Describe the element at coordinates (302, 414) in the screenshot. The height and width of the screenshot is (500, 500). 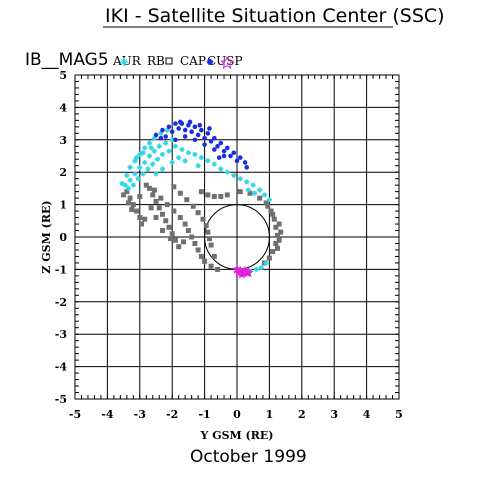
I see `x-tick-label: 2` at that location.